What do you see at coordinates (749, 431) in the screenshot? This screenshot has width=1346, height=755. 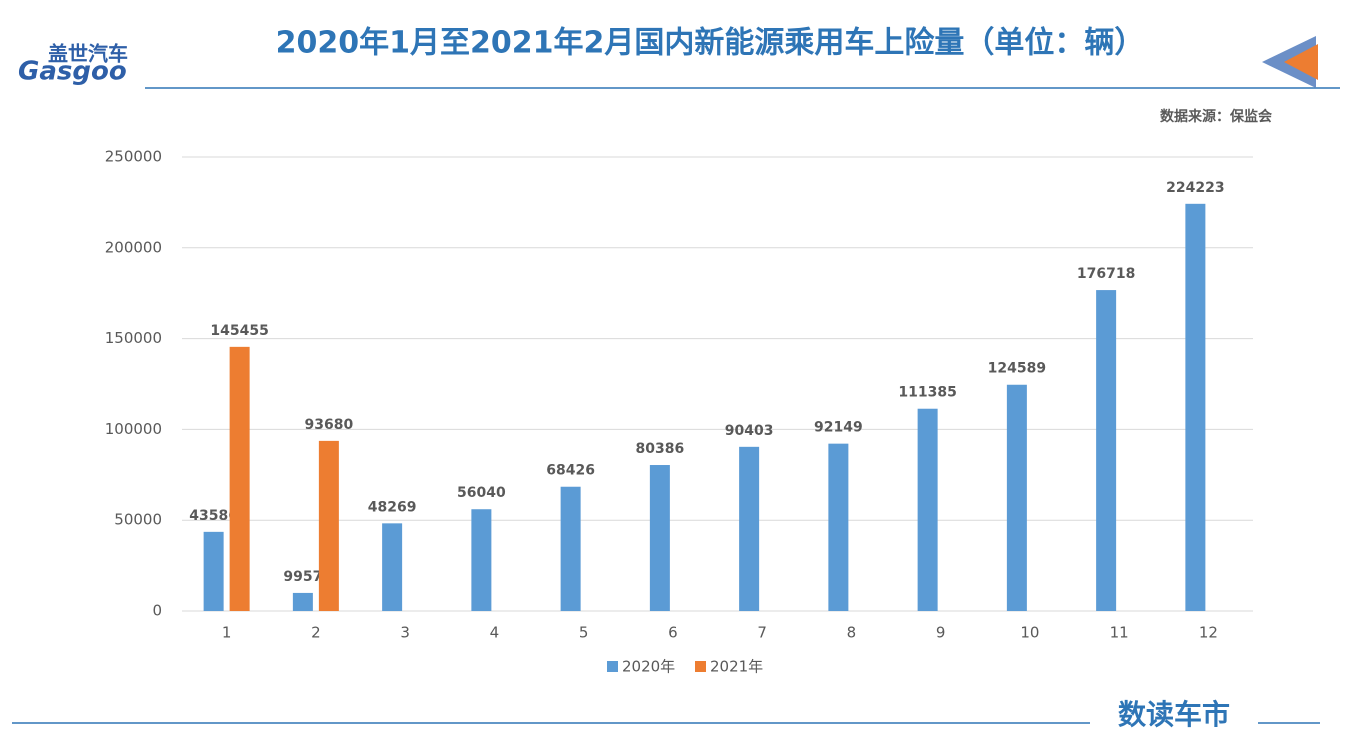 I see `value-label: 90403` at bounding box center [749, 431].